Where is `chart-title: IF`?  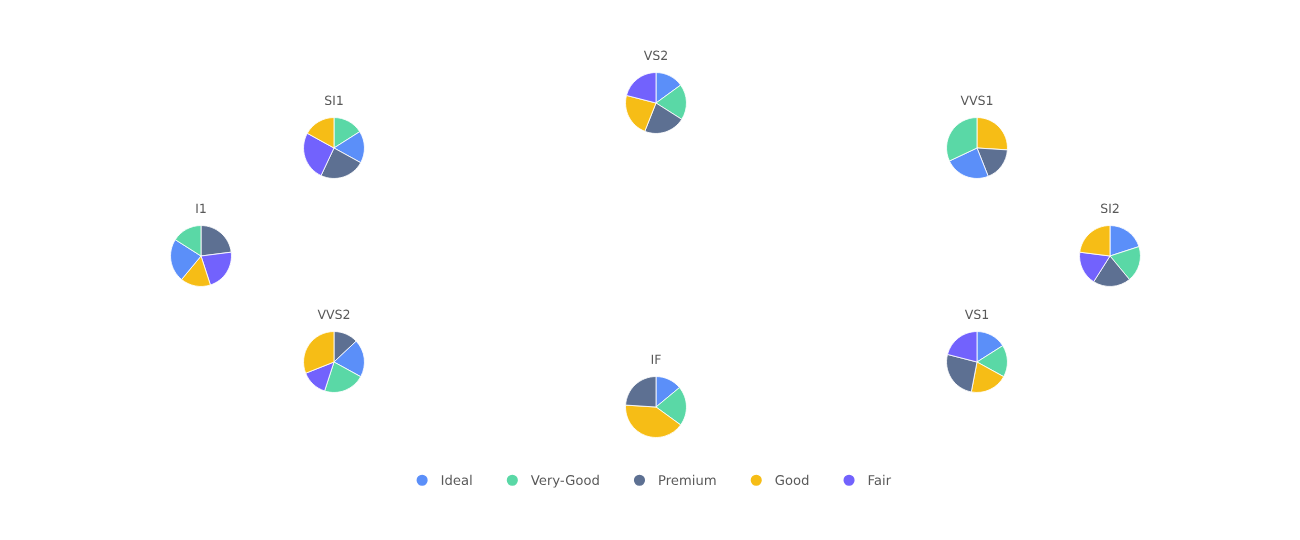
chart-title: IF is located at coordinates (656, 359).